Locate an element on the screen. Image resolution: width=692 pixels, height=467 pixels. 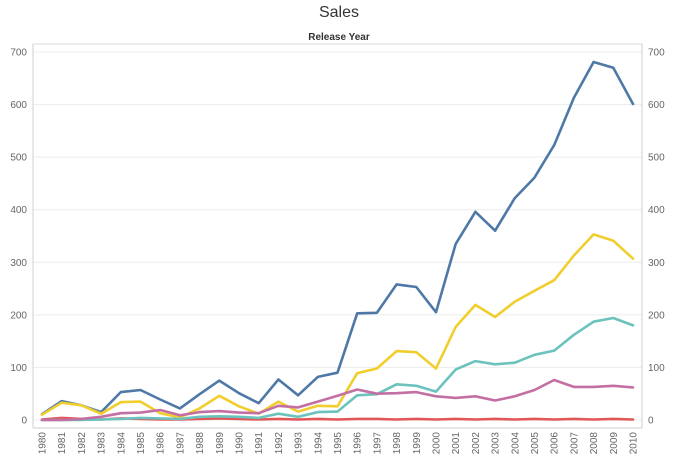
x-tick-label: 1980 is located at coordinates (43, 443).